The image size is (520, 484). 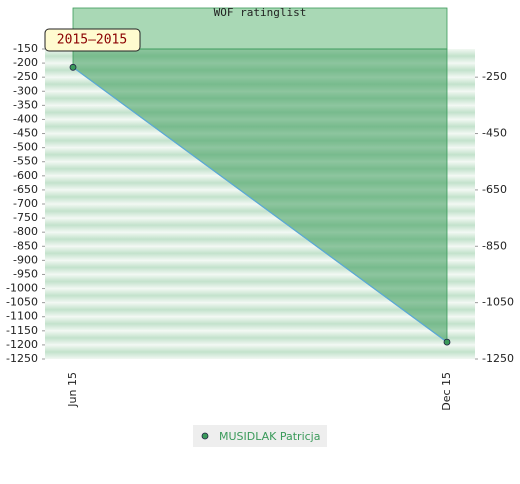 I want to click on subtitle: 2015–2015, so click(x=92, y=40).